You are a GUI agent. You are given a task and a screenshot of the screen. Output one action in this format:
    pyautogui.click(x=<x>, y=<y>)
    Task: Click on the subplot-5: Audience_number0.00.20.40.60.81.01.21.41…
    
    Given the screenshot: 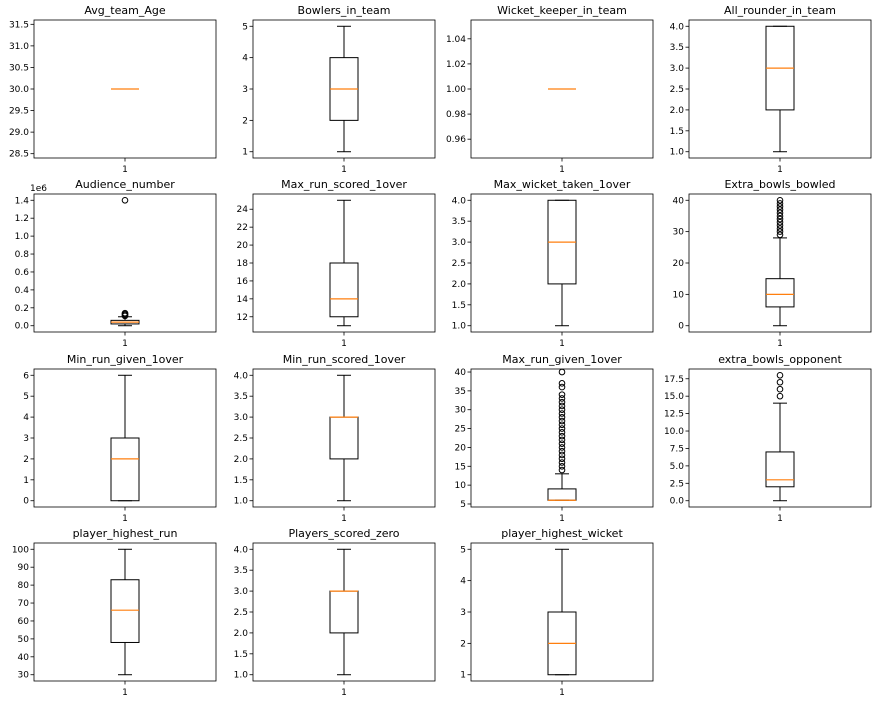 What is the action you would take?
    pyautogui.click(x=116, y=263)
    